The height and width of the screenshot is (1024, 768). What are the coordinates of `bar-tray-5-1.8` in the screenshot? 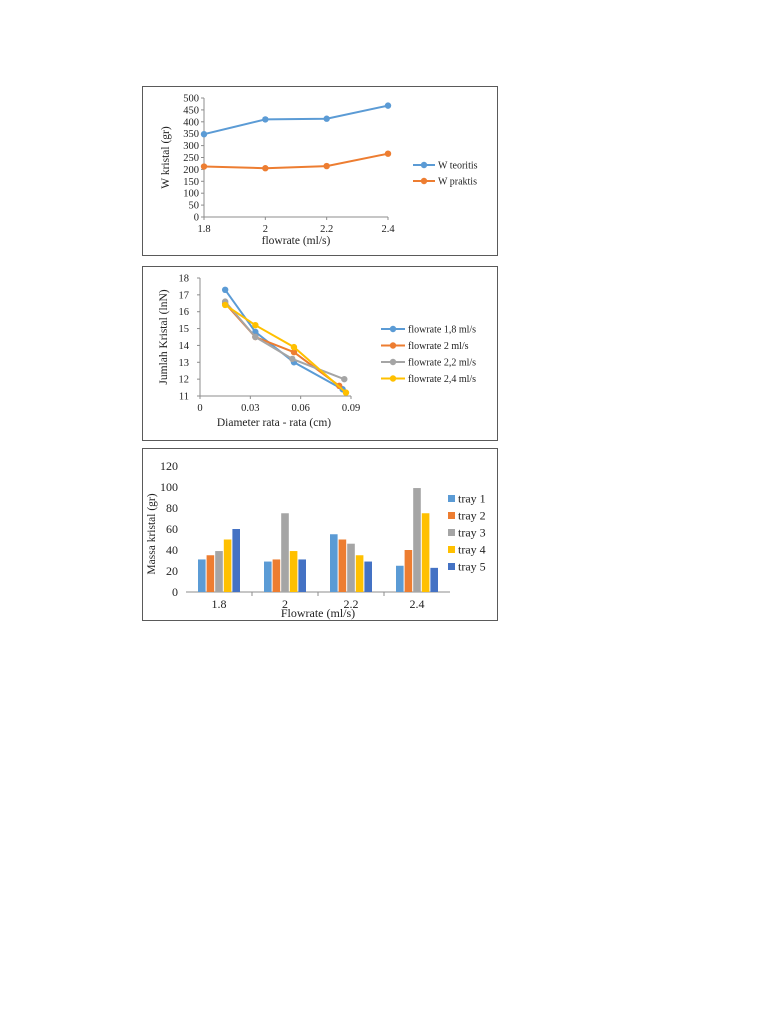 It's located at (236, 560).